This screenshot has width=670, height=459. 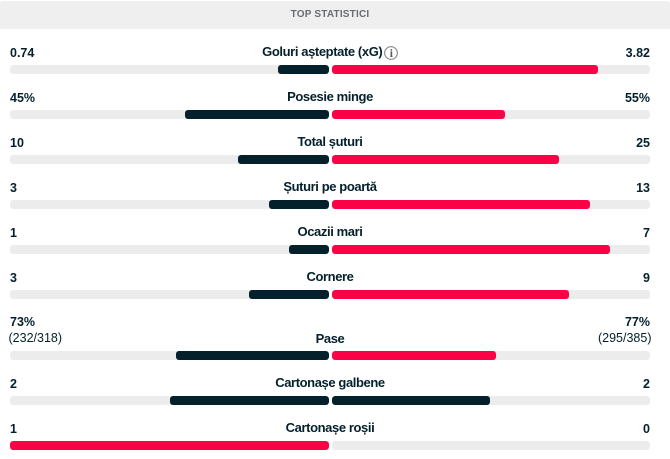 I want to click on svg-text: i, so click(x=392, y=54).